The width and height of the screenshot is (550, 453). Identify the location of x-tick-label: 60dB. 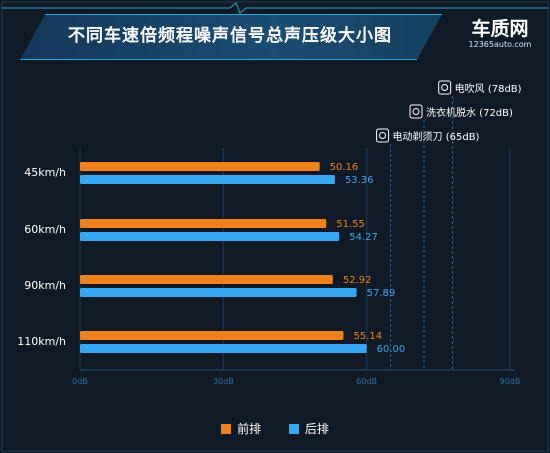
(366, 381).